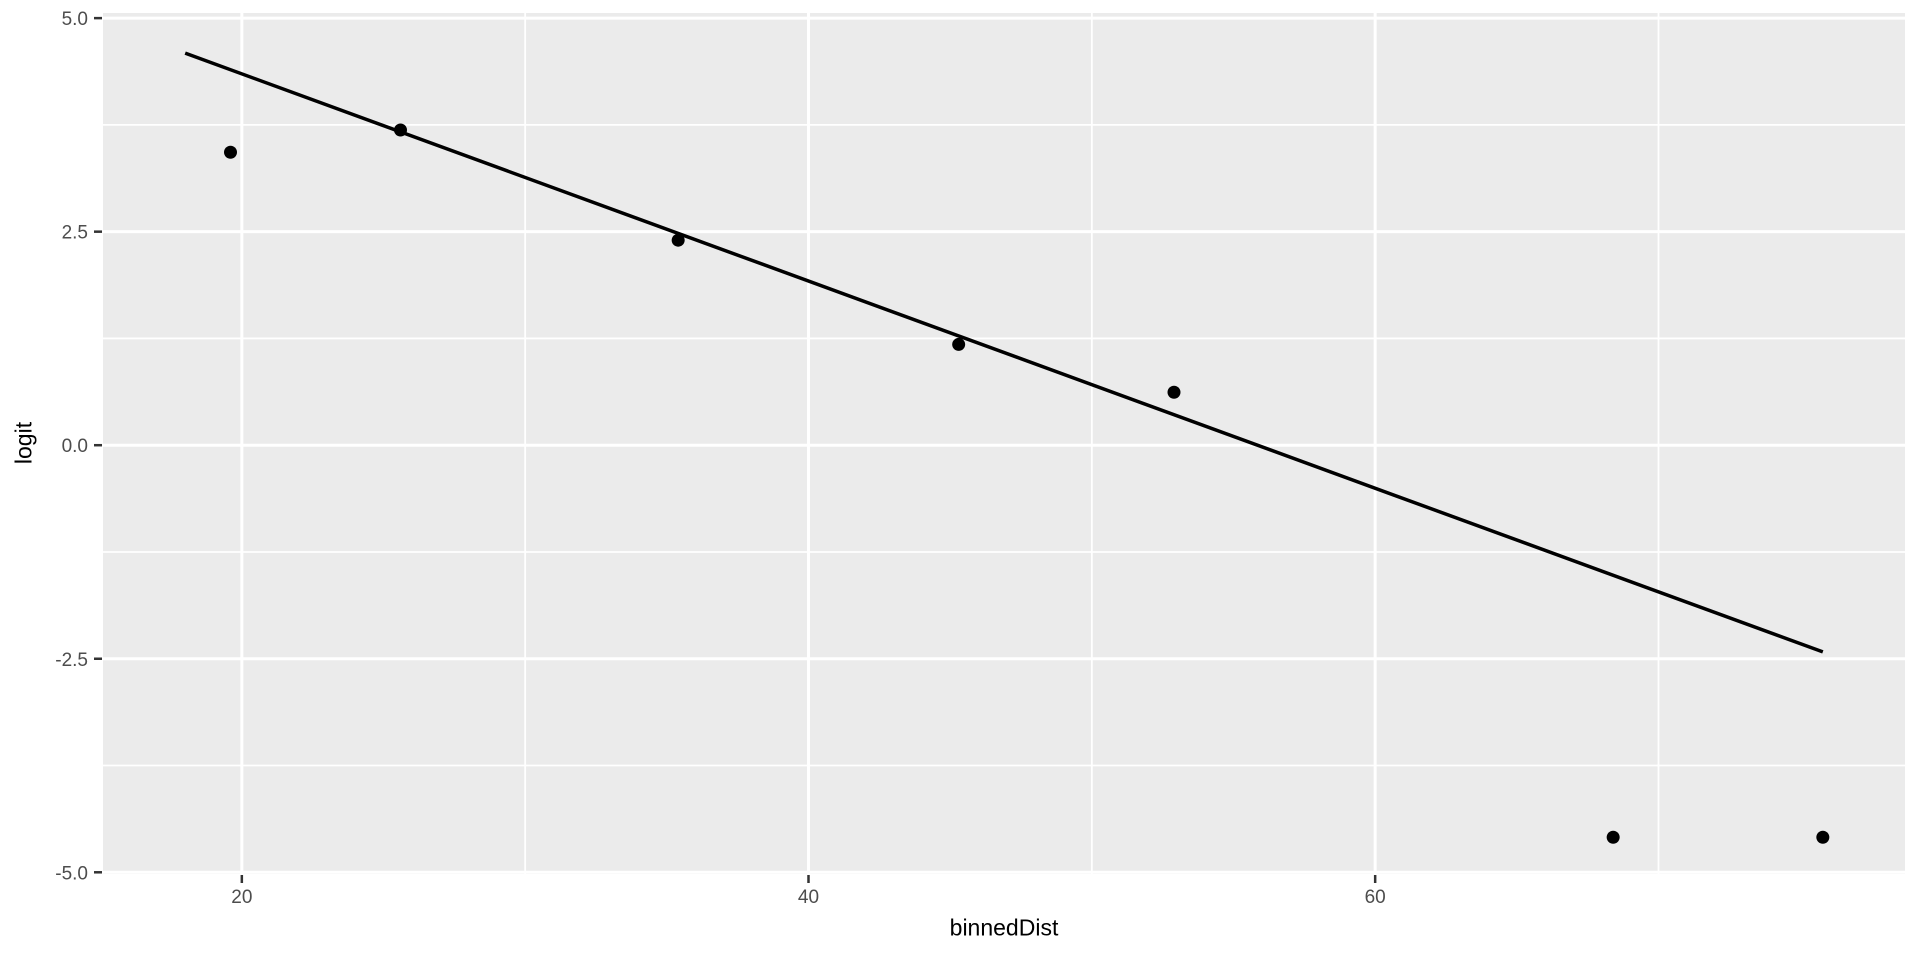  What do you see at coordinates (71, 873) in the screenshot?
I see `y-tick-label: -5.0` at bounding box center [71, 873].